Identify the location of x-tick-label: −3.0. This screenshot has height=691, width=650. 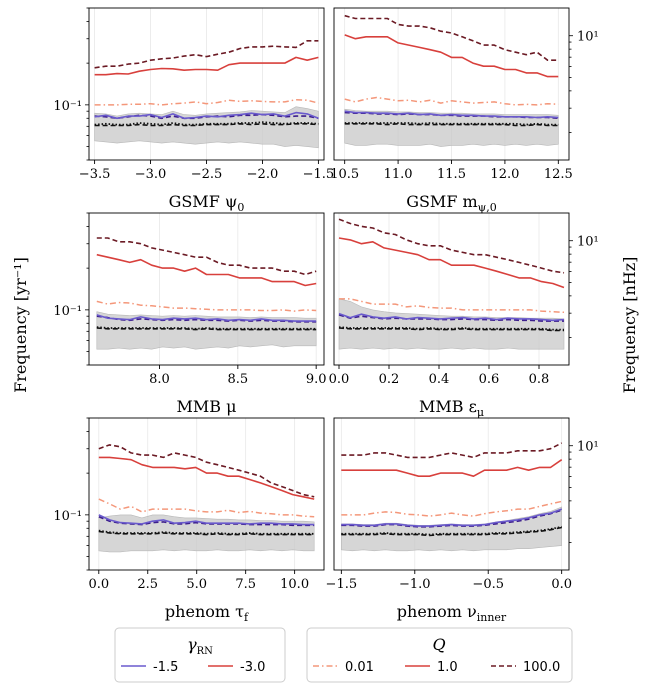
(151, 174).